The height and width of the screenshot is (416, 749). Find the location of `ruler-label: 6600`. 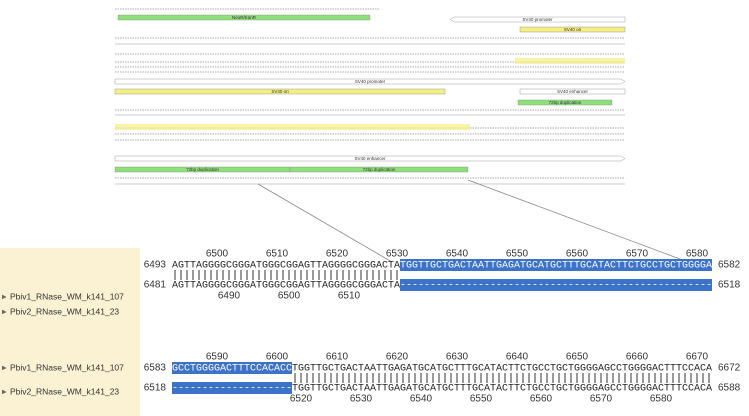

ruler-label: 6600 is located at coordinates (277, 357).